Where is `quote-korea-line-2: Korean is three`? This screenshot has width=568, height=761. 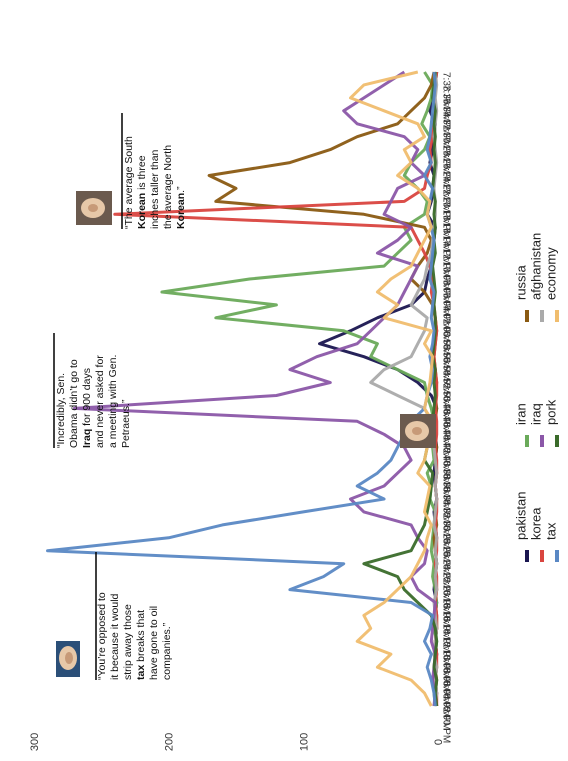
quote-korea-line-2: Korean is three is located at coordinates (142, 192).